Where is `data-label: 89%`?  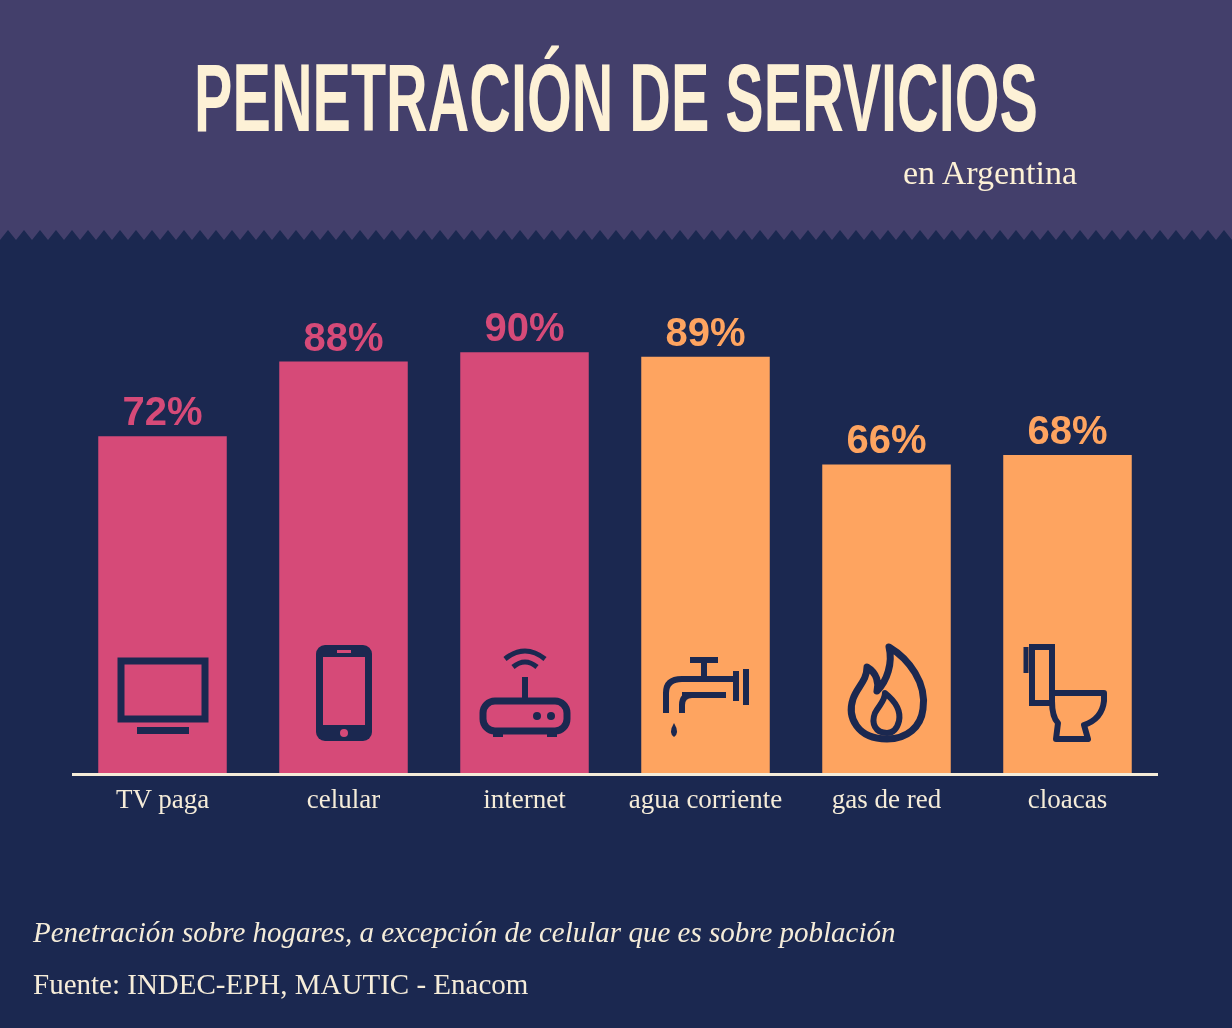 data-label: 89% is located at coordinates (705, 331).